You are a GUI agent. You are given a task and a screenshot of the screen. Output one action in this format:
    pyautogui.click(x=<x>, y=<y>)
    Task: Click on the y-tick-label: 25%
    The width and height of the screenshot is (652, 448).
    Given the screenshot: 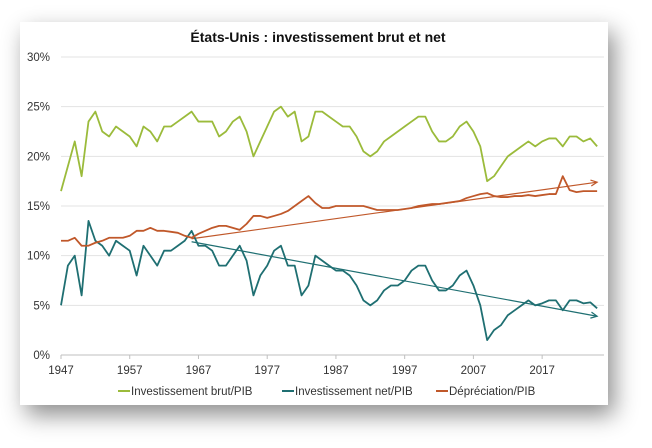 What is the action you would take?
    pyautogui.click(x=38, y=108)
    